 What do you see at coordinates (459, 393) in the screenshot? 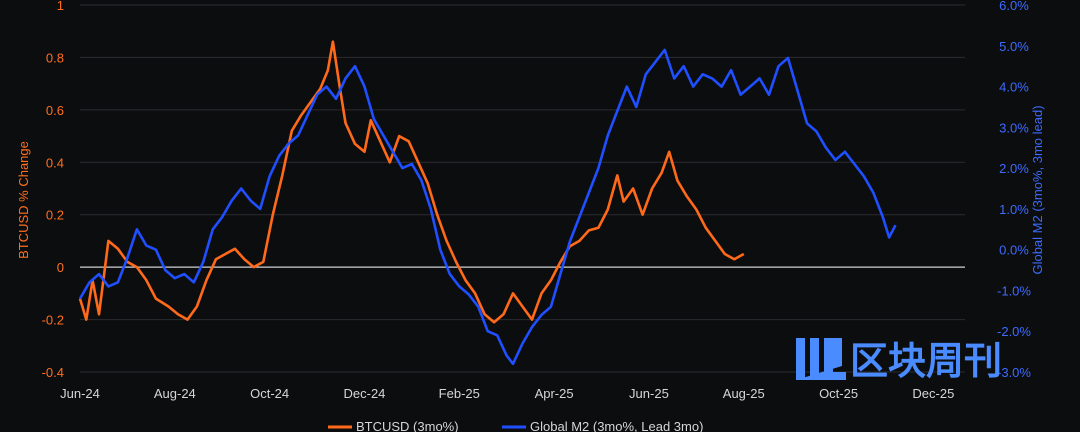
I see `x-tick-label: Feb-25` at bounding box center [459, 393].